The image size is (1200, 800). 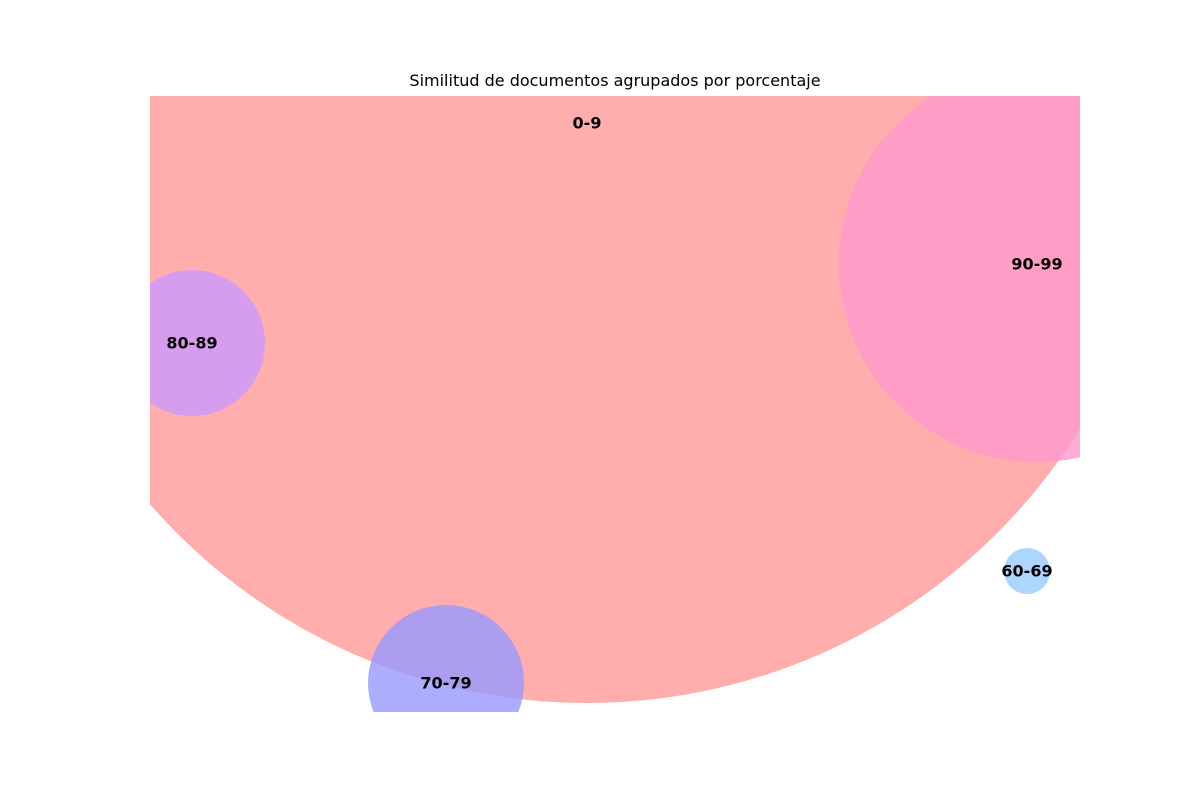 What do you see at coordinates (445, 683) in the screenshot?
I see `bubble-label-70-79: 70-79` at bounding box center [445, 683].